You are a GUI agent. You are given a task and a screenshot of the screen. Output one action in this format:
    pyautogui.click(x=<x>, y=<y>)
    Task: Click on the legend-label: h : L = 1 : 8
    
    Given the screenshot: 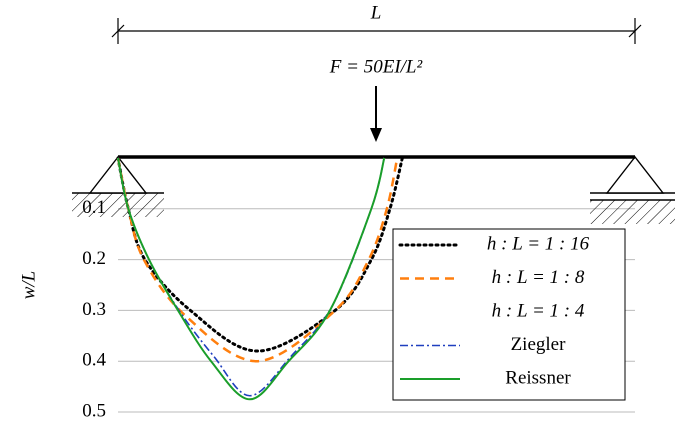 What is the action you would take?
    pyautogui.click(x=538, y=277)
    